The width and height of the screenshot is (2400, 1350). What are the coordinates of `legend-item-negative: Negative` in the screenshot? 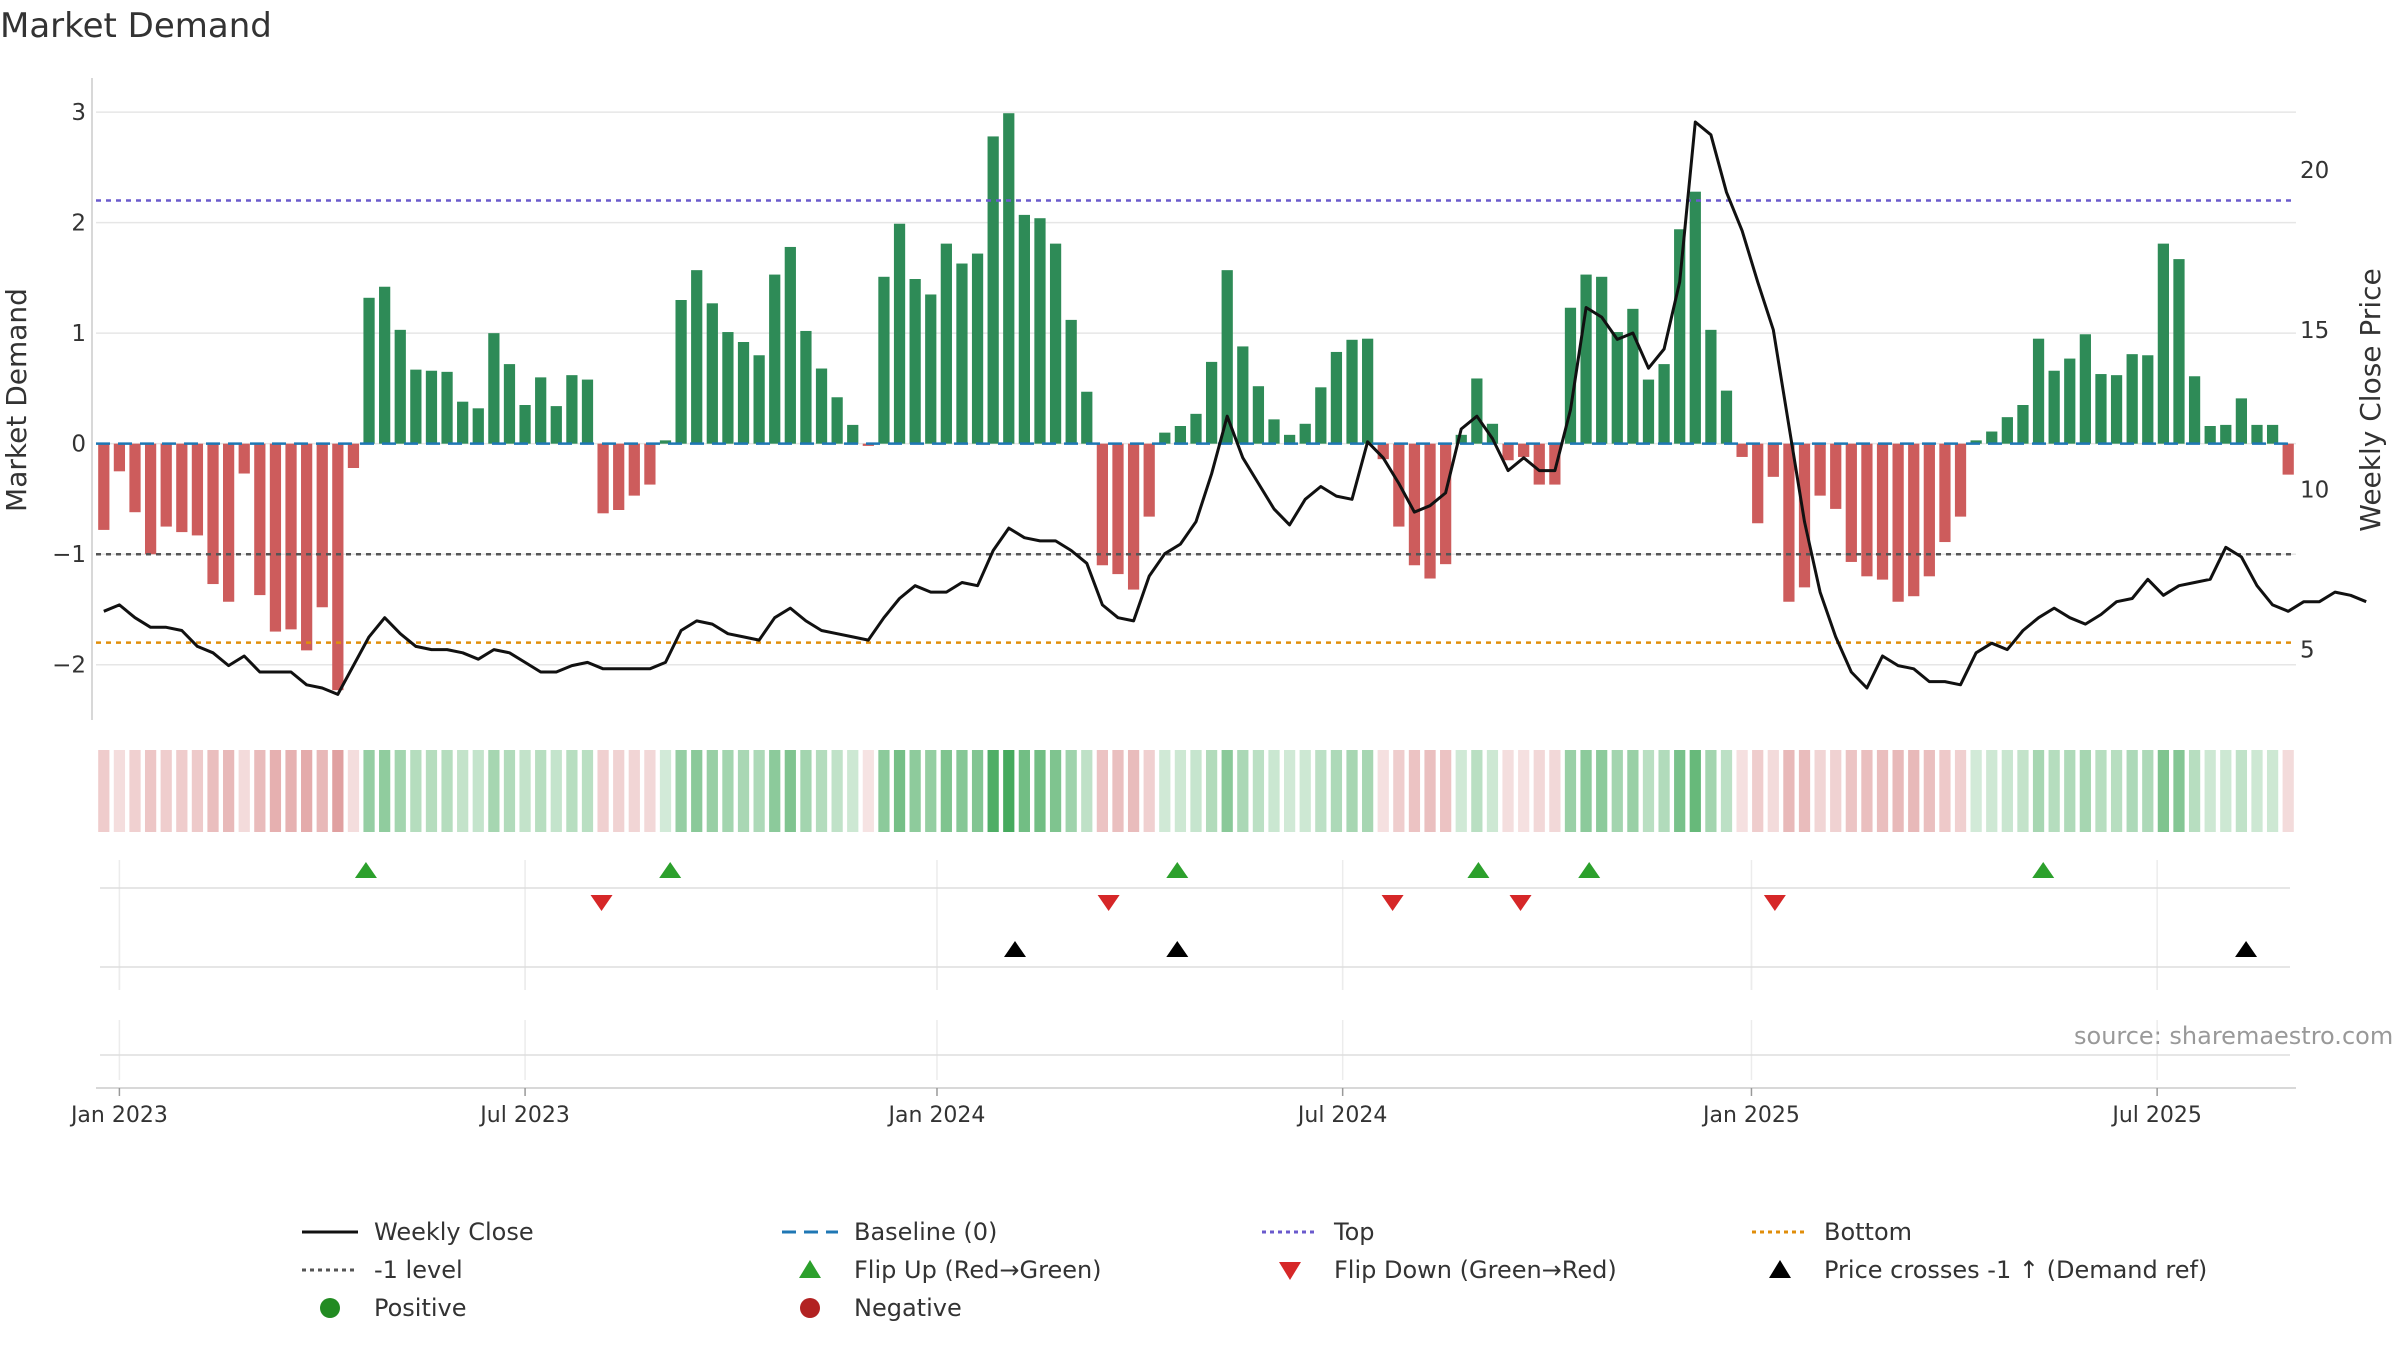 It's located at (871, 1308).